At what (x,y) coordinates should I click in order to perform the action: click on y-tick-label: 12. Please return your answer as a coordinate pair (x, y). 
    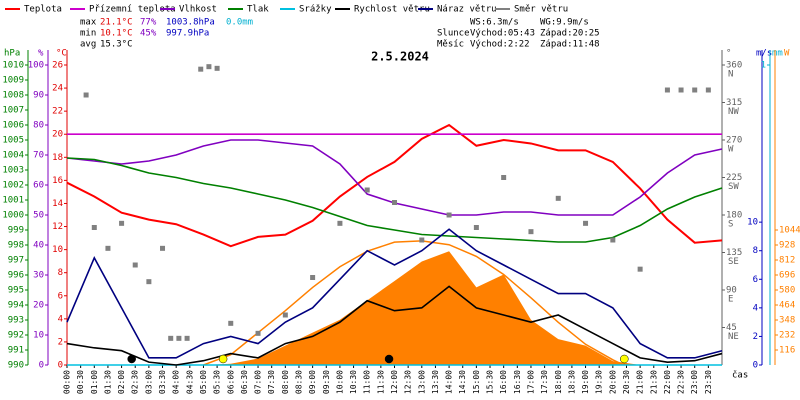
    Looking at the image, I should click on (57, 227).